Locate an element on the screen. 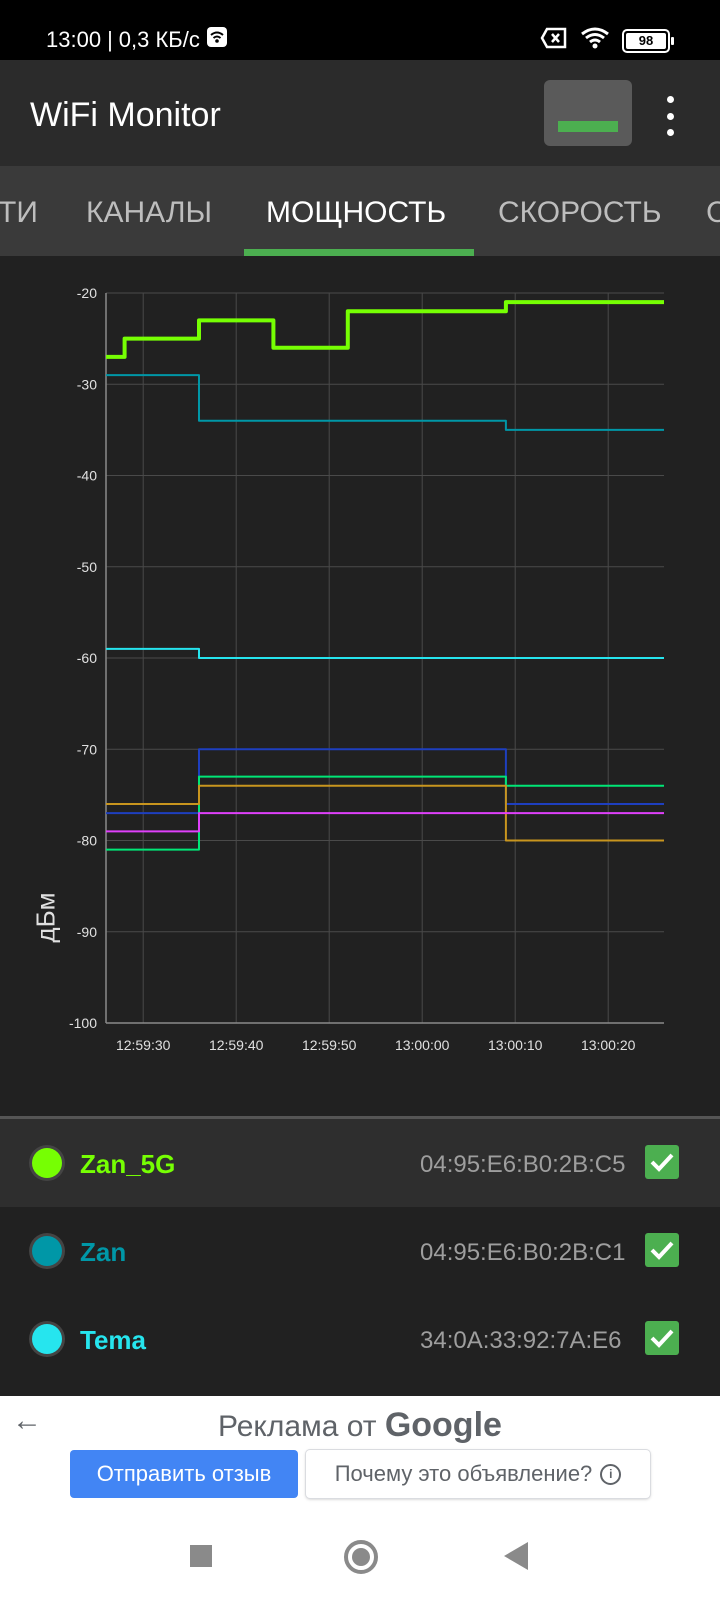 The height and width of the screenshot is (1600, 720). y-tick-label: -50 is located at coordinates (87, 567).